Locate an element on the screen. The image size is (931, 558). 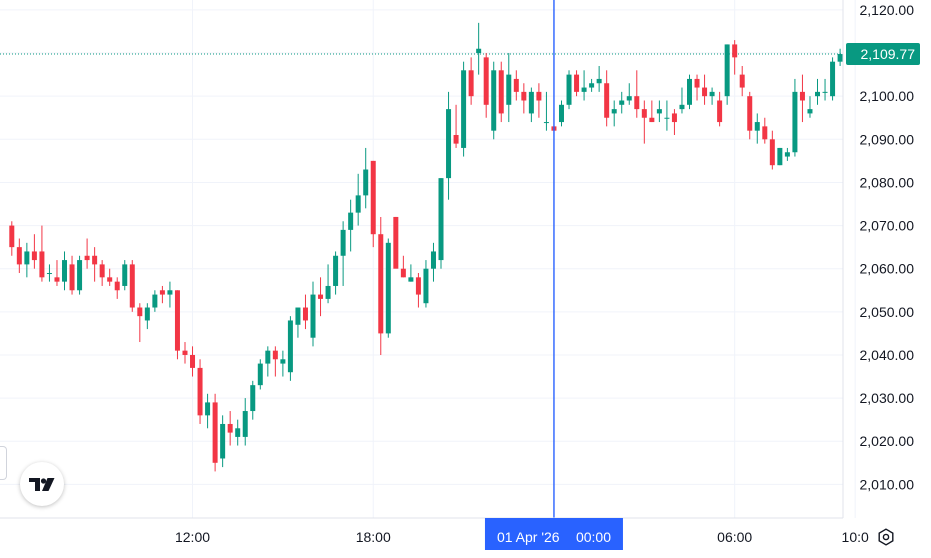
tradingview-logo-icon is located at coordinates (42, 484).